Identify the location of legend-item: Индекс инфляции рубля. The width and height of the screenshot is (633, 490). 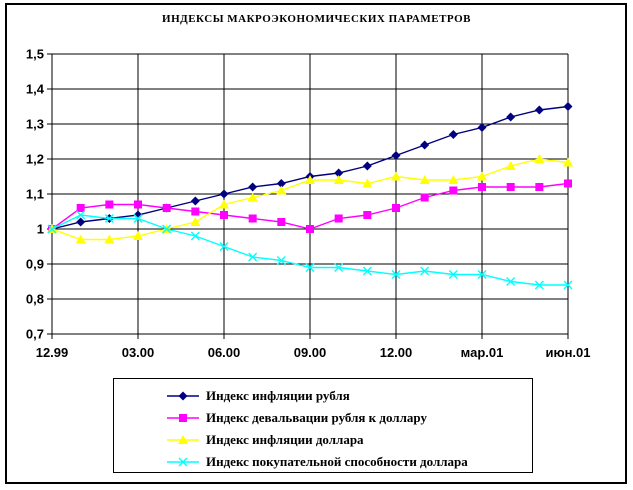
(323, 396).